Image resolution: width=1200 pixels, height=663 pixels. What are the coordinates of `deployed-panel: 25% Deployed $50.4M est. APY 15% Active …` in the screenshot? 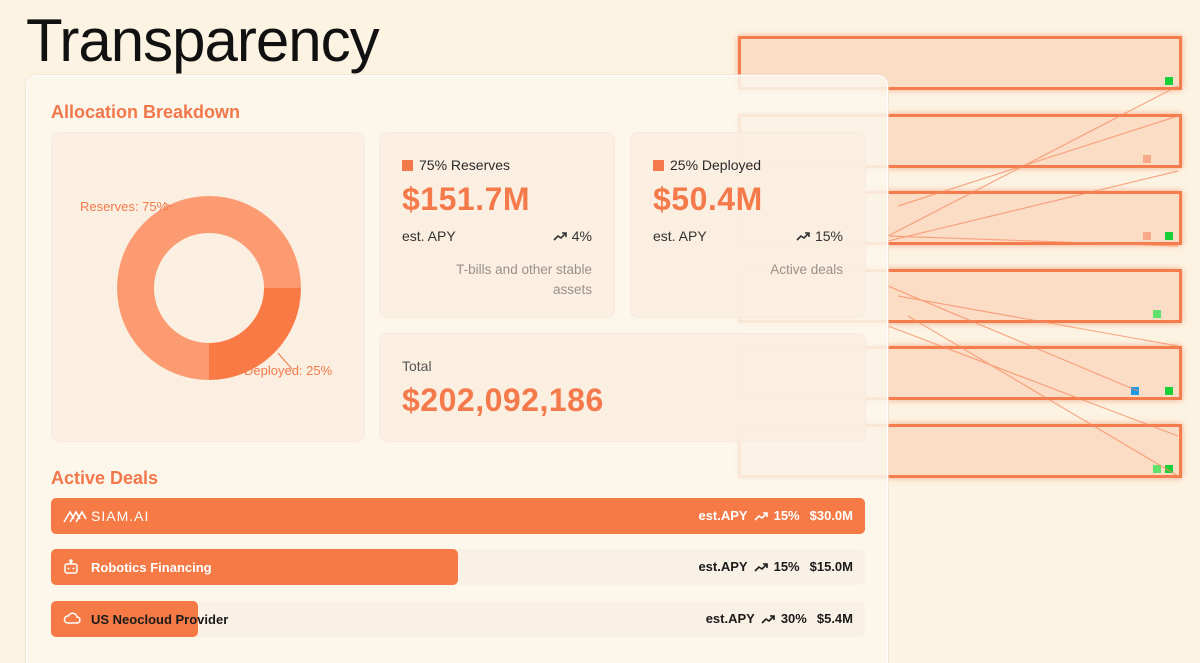 It's located at (748, 225).